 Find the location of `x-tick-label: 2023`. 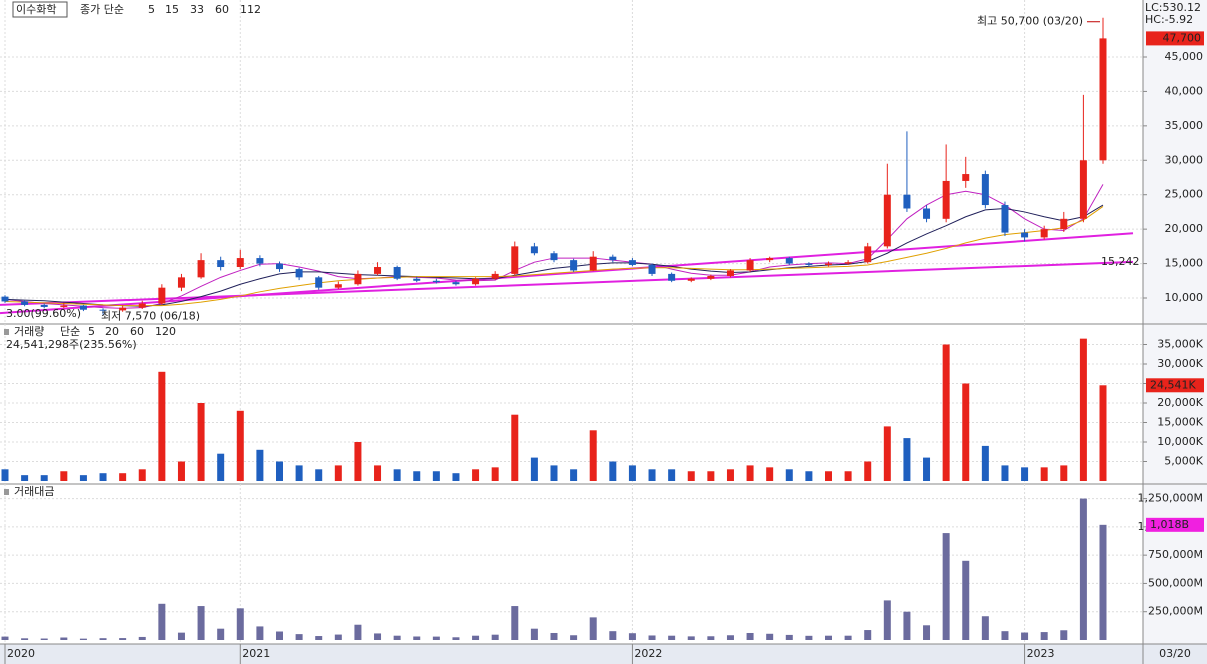

x-tick-label: 2023 is located at coordinates (1041, 653).